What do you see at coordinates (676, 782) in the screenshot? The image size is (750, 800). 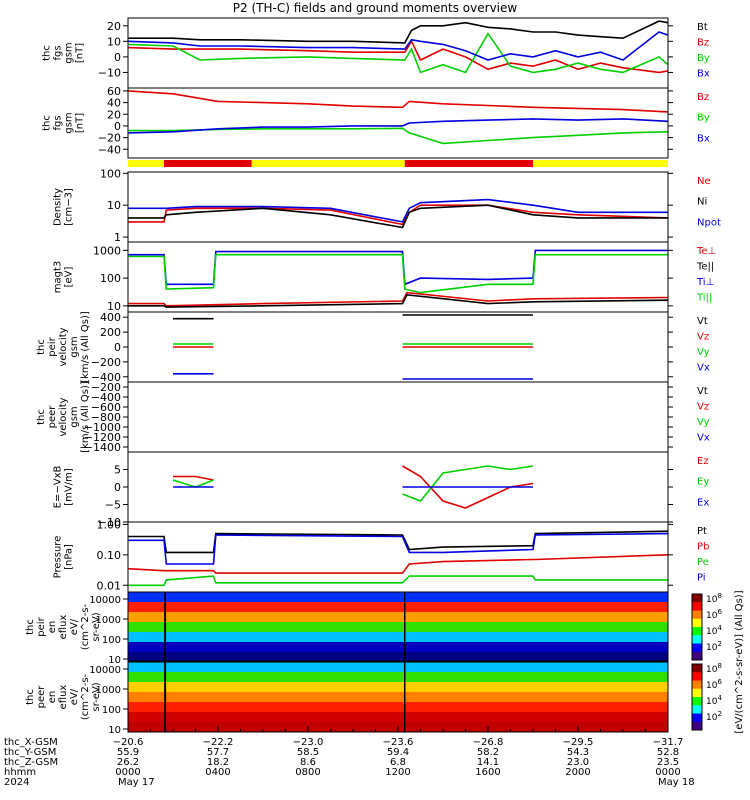 I see `x-value-label: May 18` at bounding box center [676, 782].